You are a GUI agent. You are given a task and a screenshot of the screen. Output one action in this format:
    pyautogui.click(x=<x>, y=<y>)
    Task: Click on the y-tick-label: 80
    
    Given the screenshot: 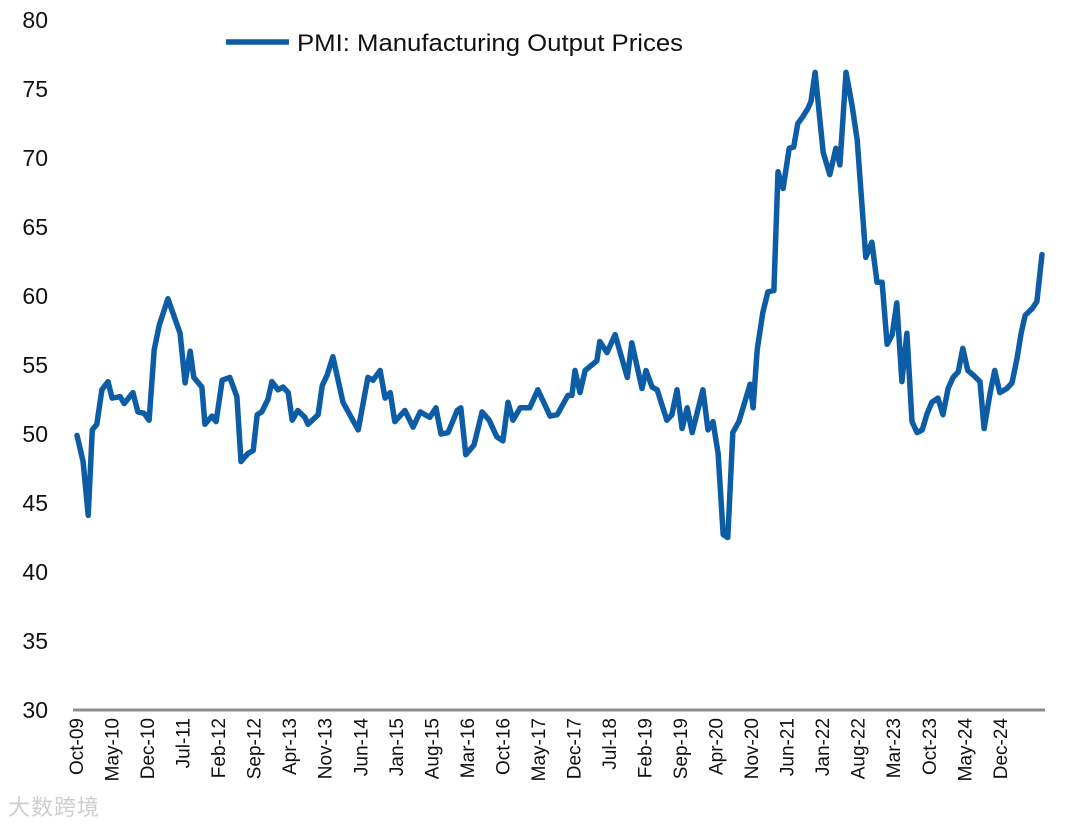 What is the action you would take?
    pyautogui.click(x=35, y=20)
    